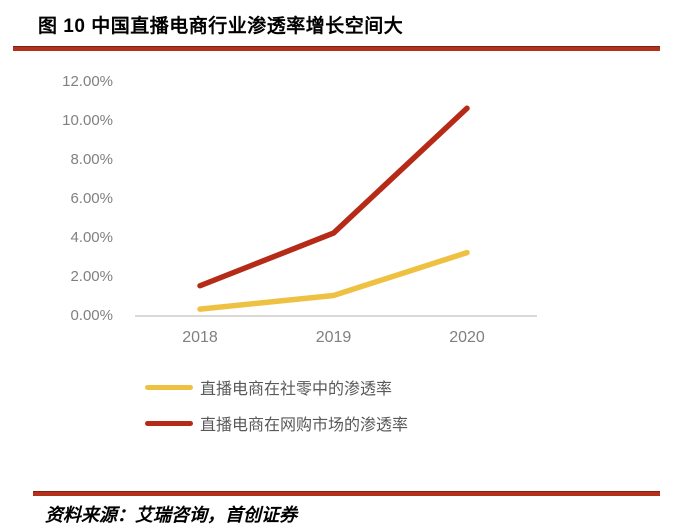 The image size is (675, 531). I want to click on y-tick-label: 4.00%, so click(91, 237).